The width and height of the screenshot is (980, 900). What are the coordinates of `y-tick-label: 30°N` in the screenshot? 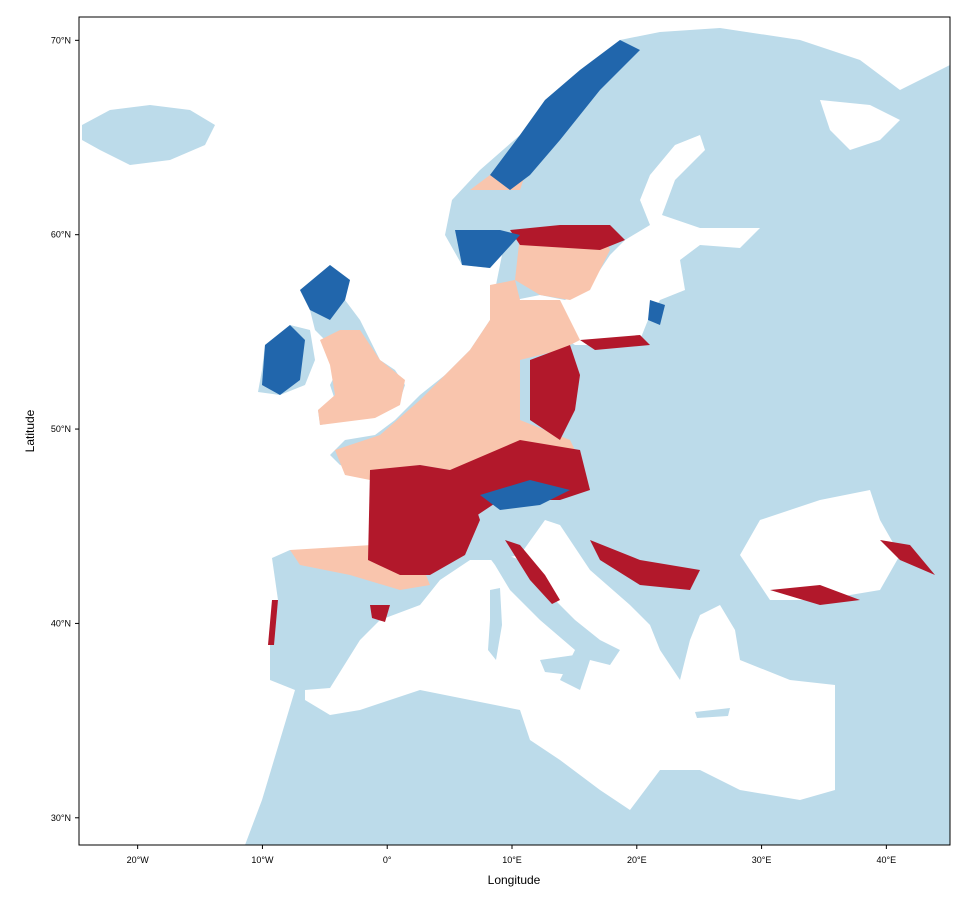 It's located at (61, 818).